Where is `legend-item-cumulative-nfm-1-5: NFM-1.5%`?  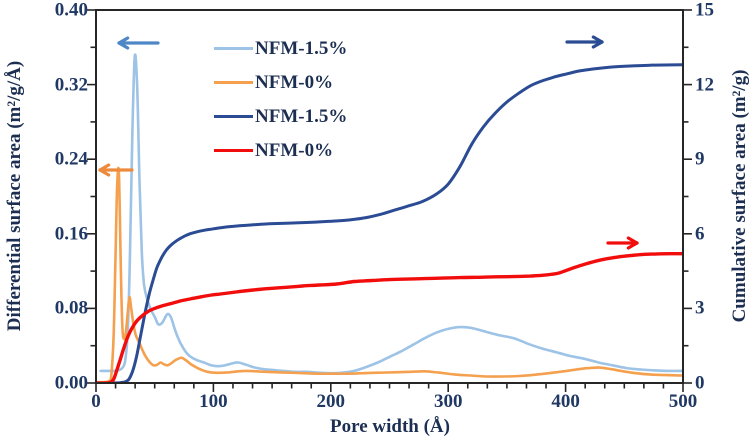
legend-item-cumulative-nfm-1-5: NFM-1.5% is located at coordinates (280, 116).